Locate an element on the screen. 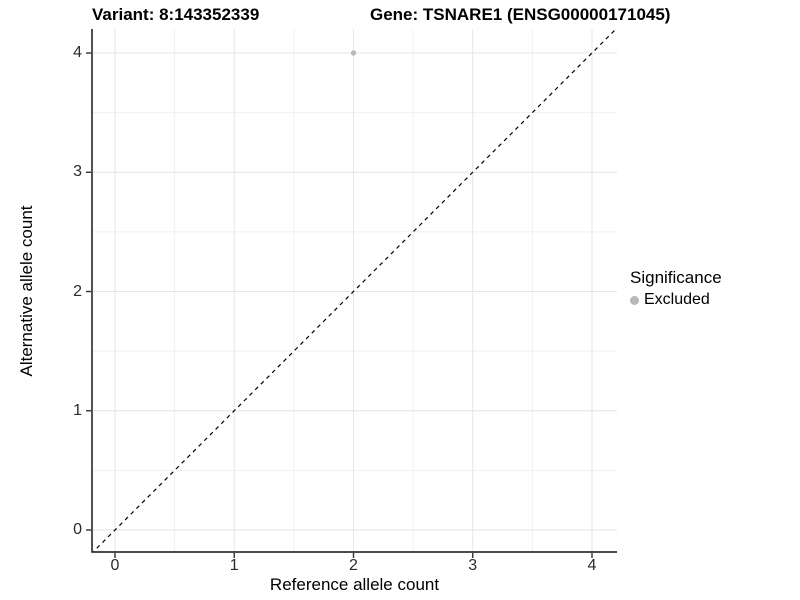  legend-entry-excluded: Excluded is located at coordinates (676, 300).